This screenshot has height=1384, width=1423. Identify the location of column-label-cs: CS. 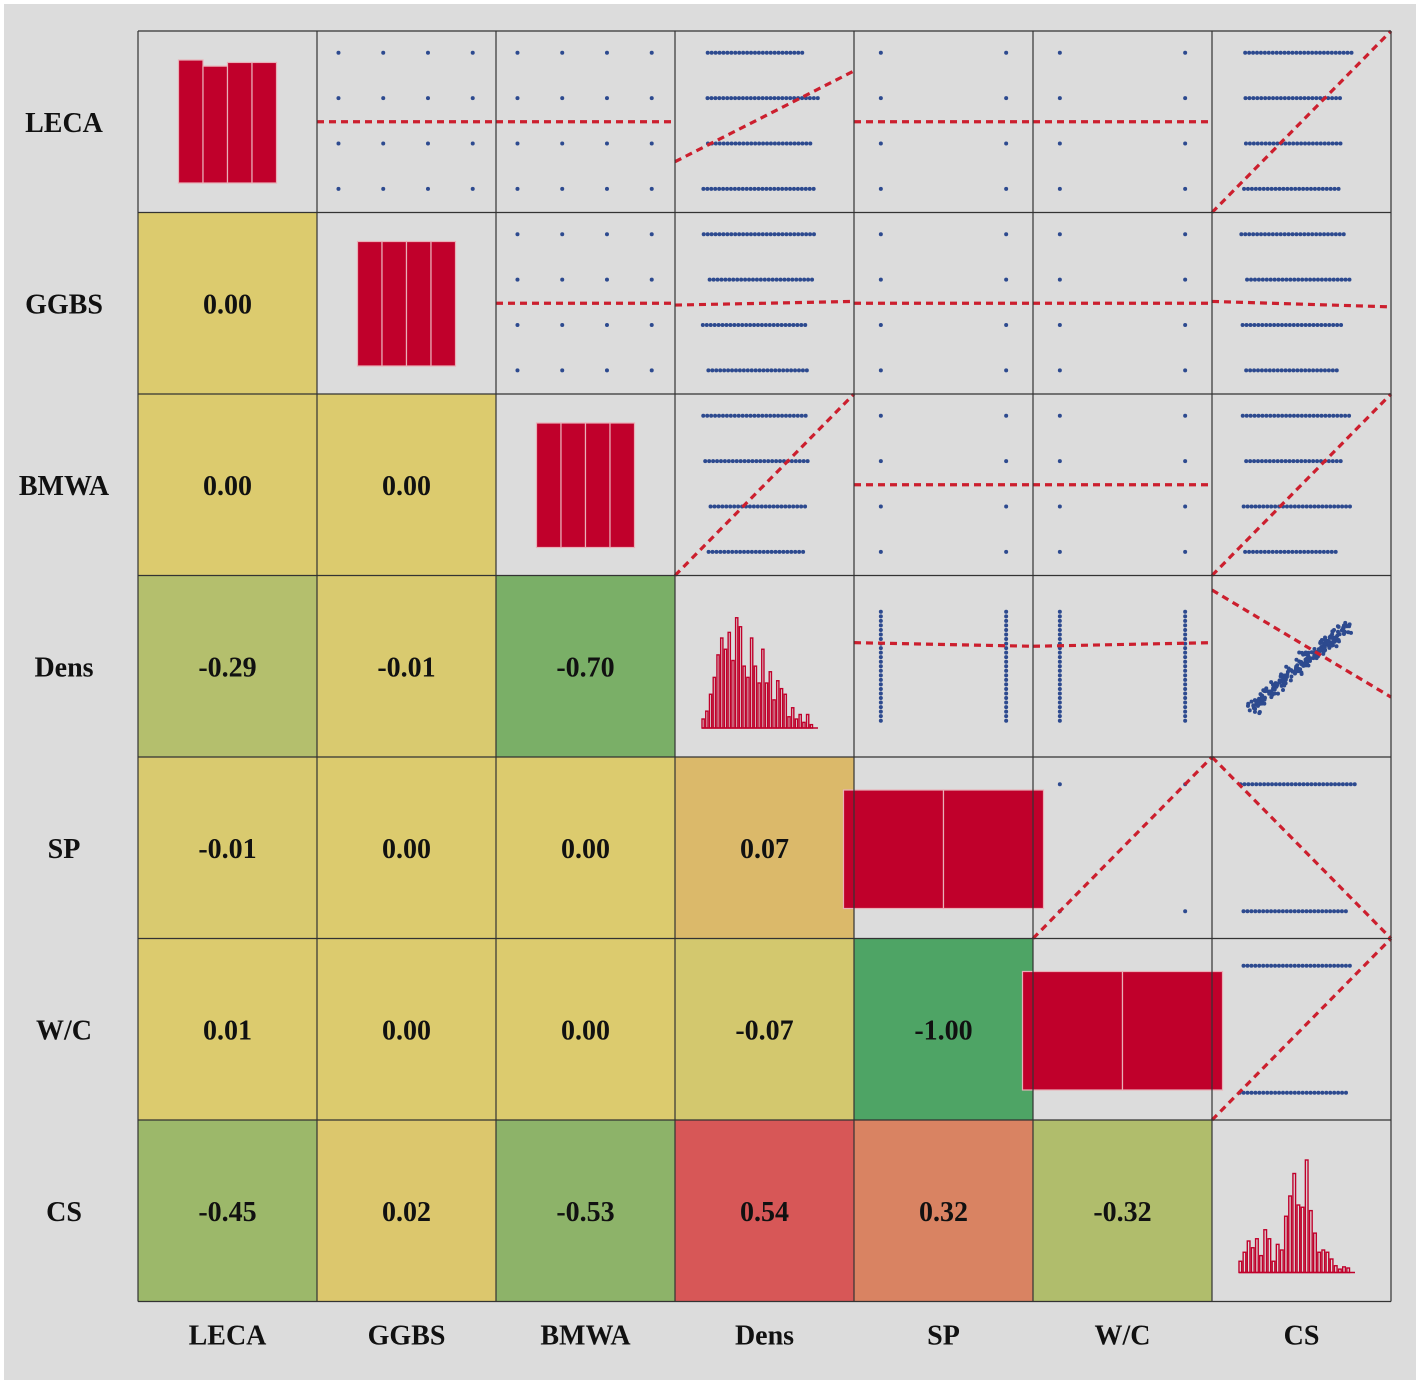
(1302, 1336).